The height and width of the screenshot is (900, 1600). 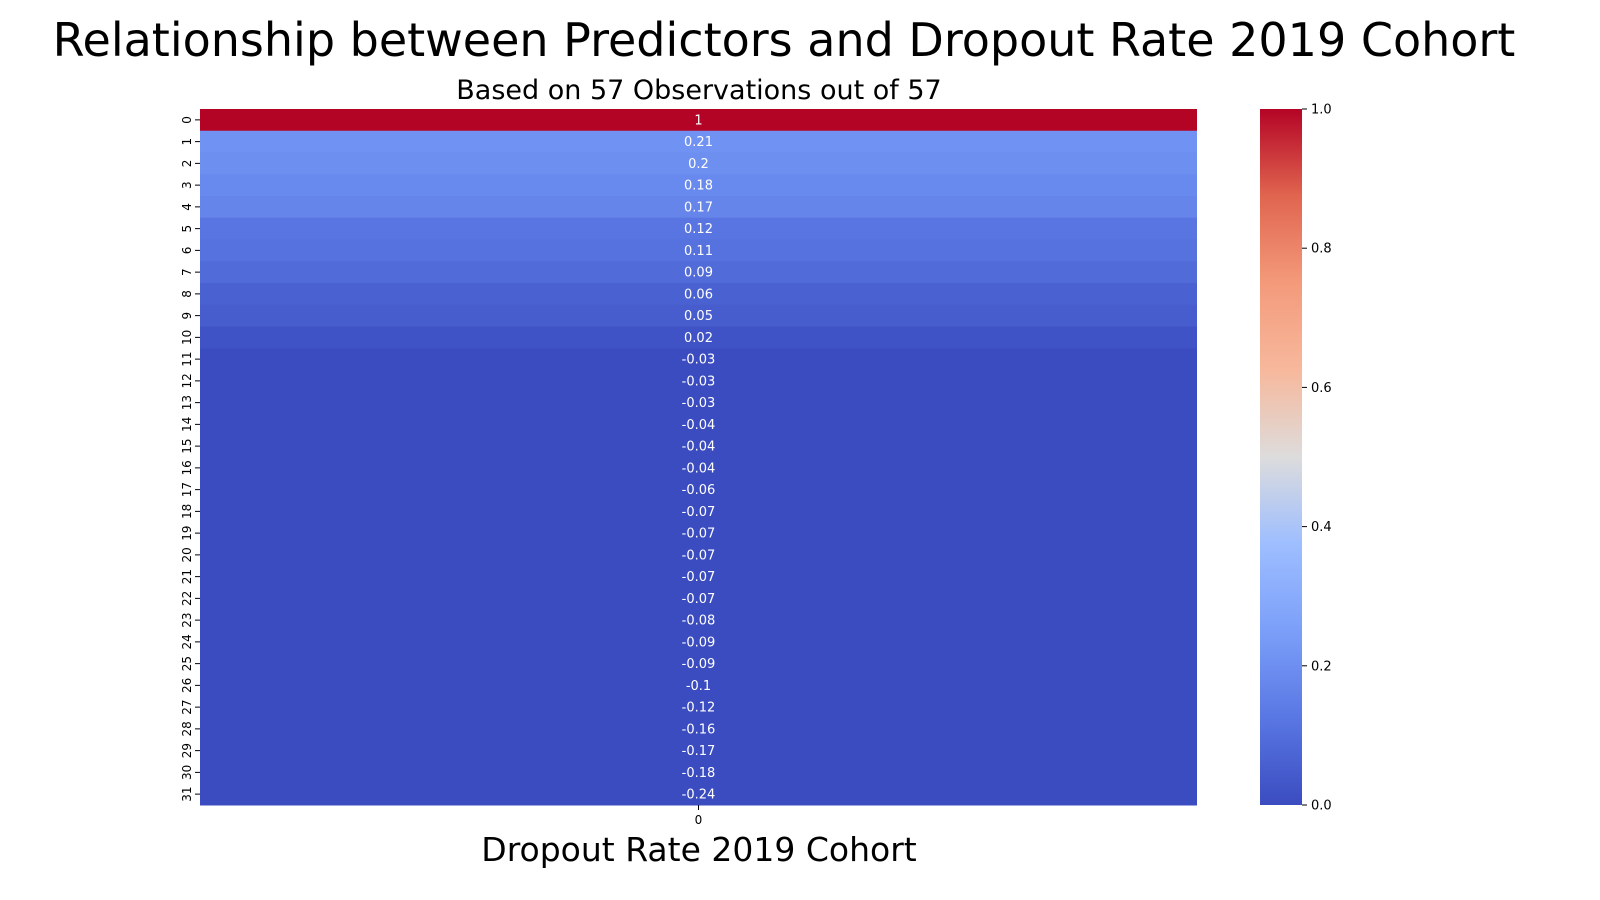 I want to click on cell-annotation: -0.24, so click(x=699, y=795).